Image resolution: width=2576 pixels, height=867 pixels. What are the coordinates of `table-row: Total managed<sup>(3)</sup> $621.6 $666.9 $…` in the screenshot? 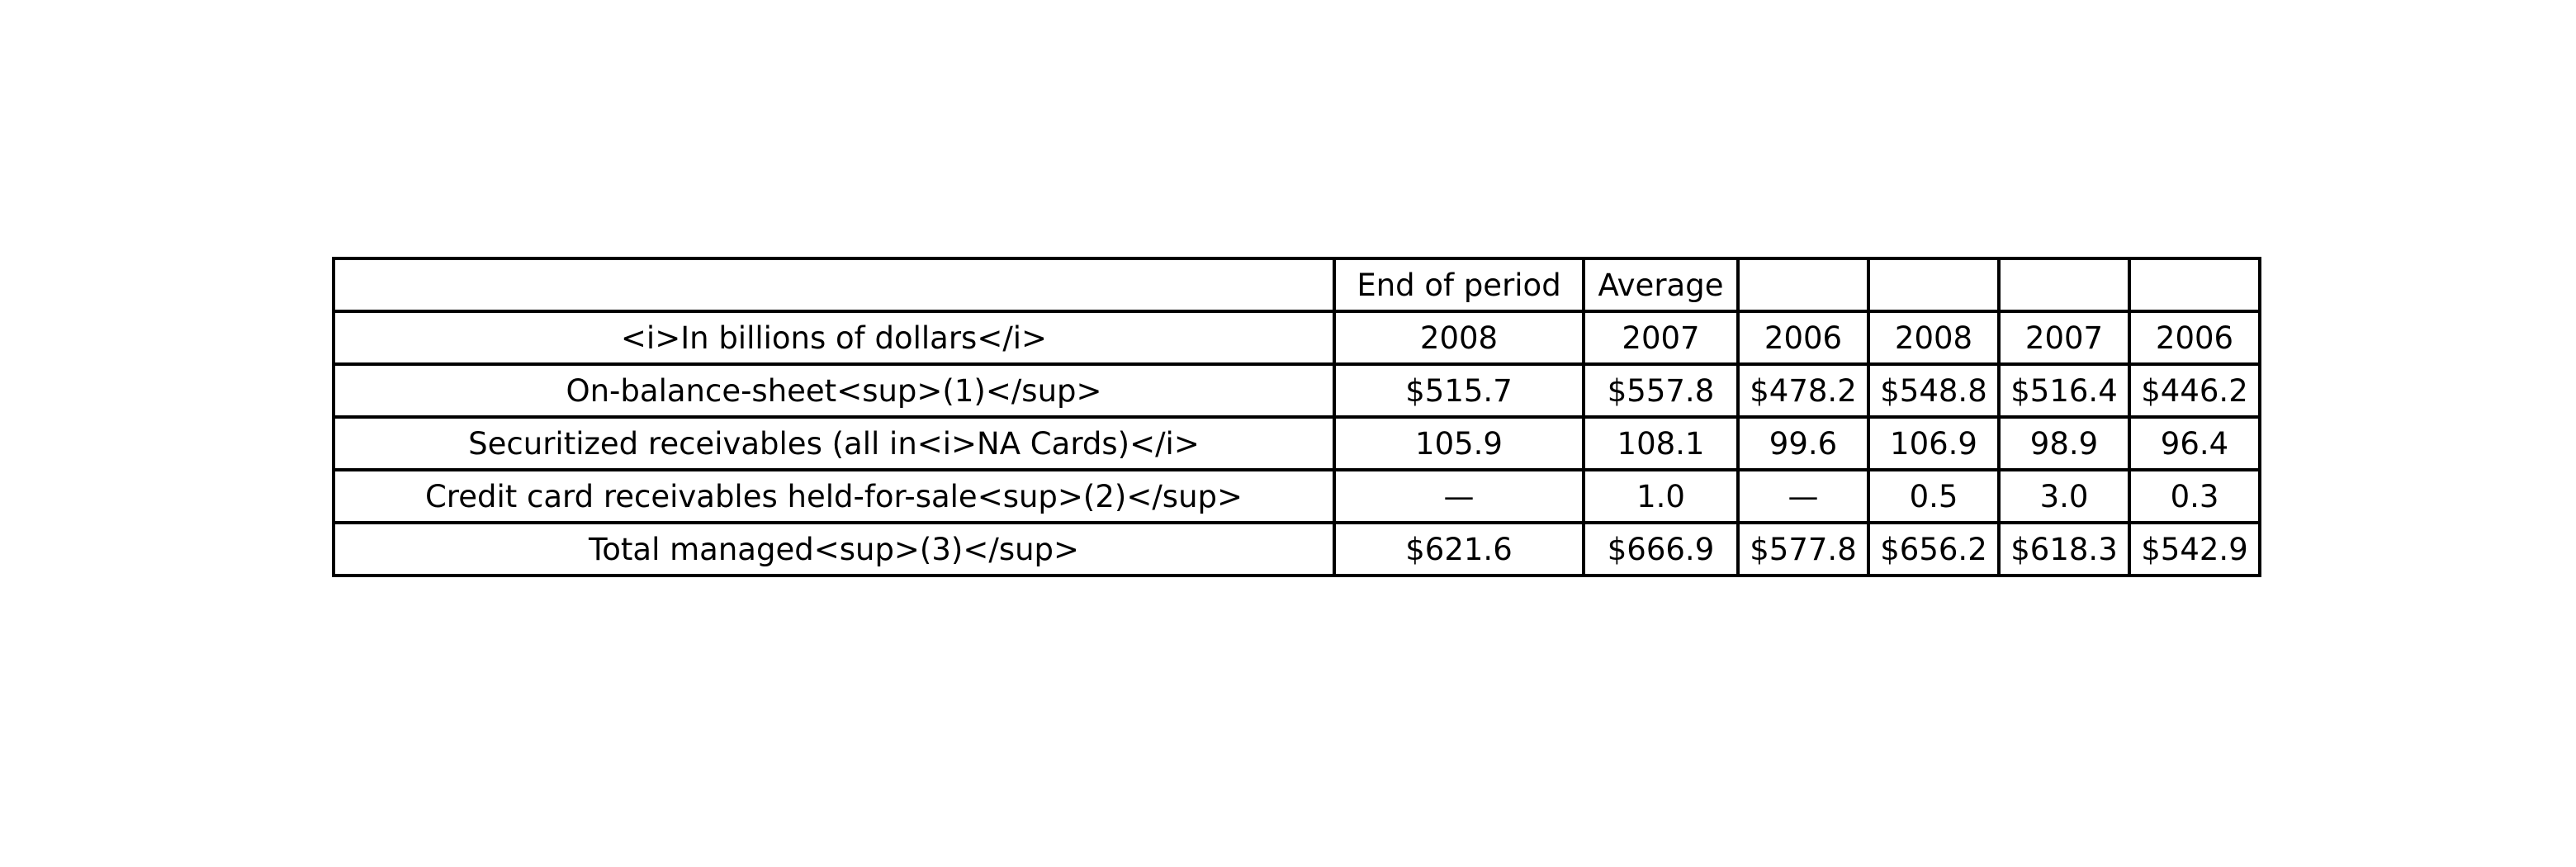 It's located at (1296, 549).